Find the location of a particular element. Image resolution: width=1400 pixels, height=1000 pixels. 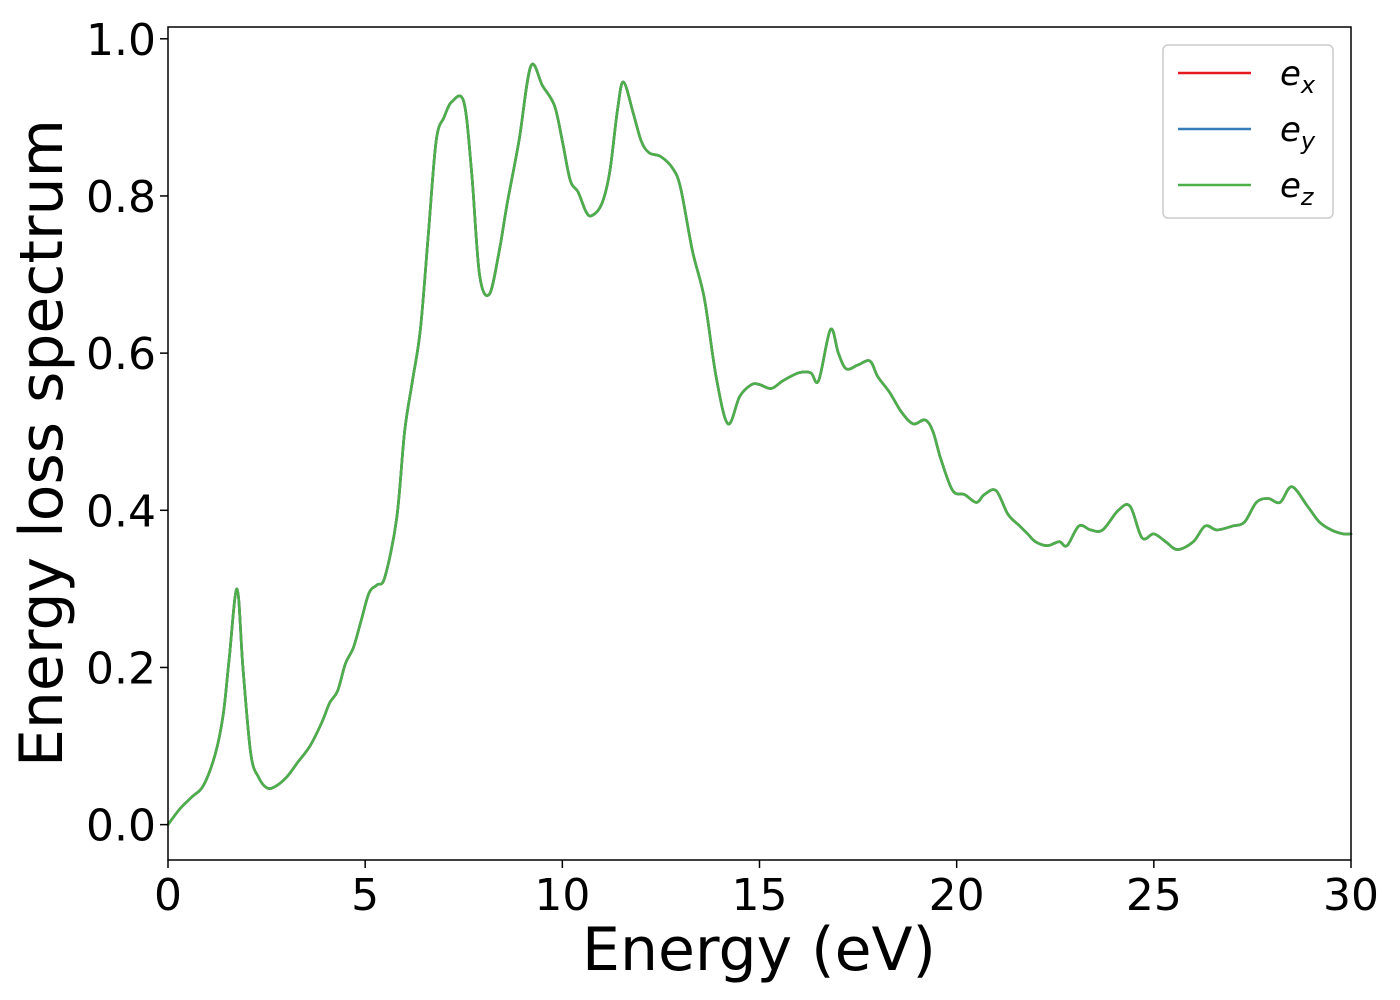

x-tick-label: 5 is located at coordinates (365, 895).